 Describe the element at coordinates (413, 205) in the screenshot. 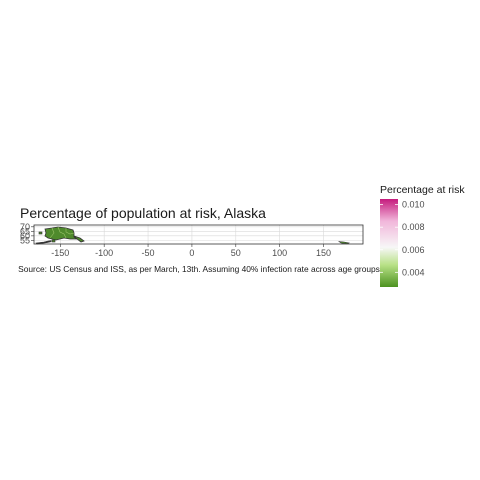

I see `legend-tick-label: 0.010` at that location.